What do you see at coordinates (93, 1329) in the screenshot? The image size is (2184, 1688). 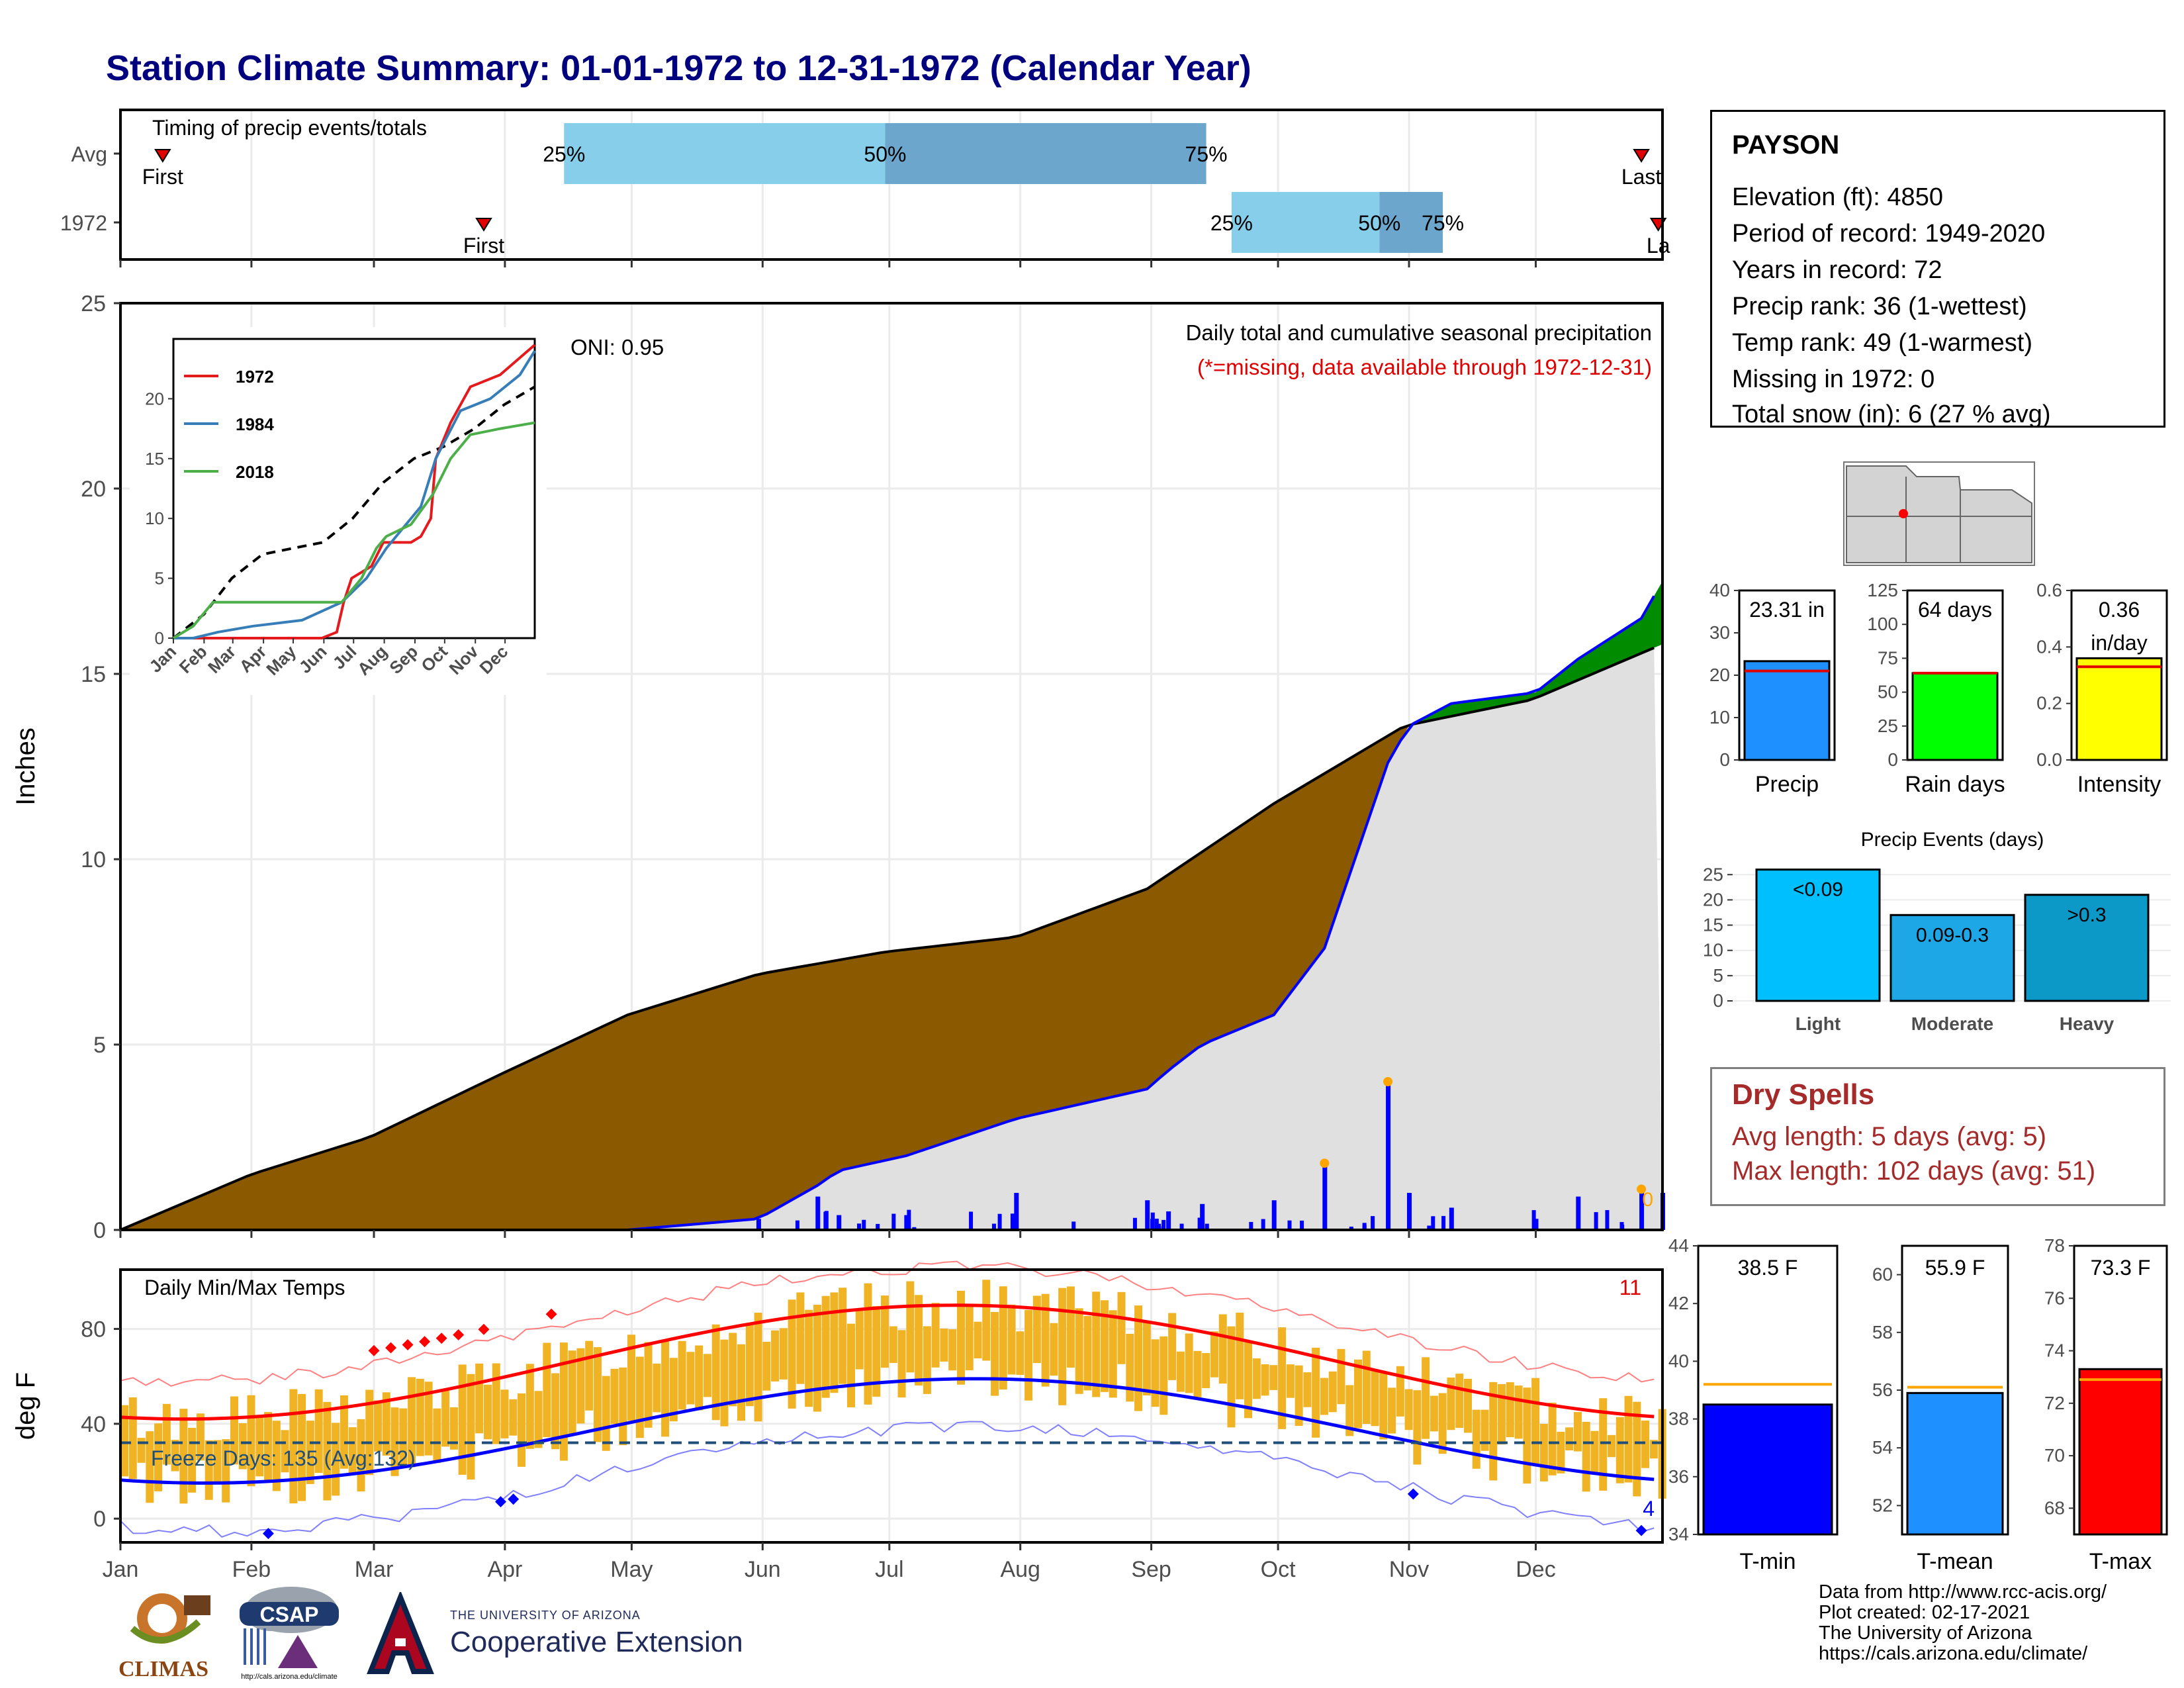 I see `temp-y-tick-label: 80` at bounding box center [93, 1329].